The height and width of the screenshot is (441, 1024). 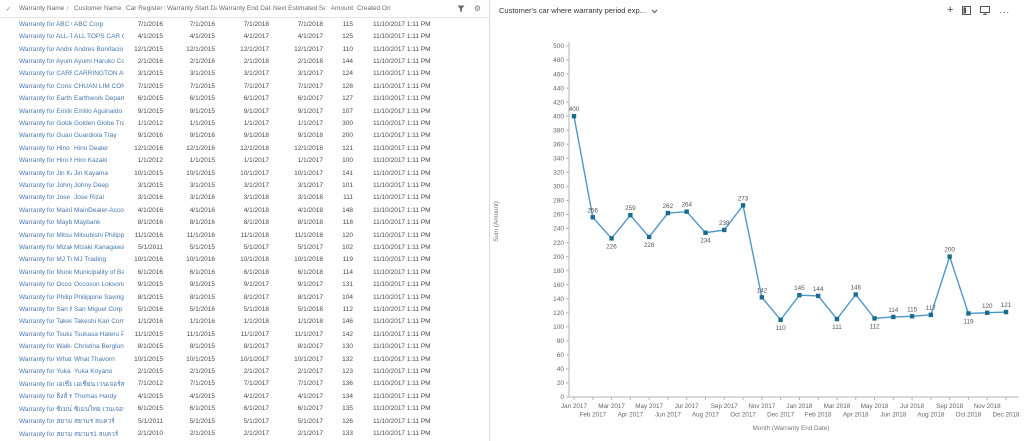 I want to click on record-link: Andres Bonifacio, so click(x=99, y=49).